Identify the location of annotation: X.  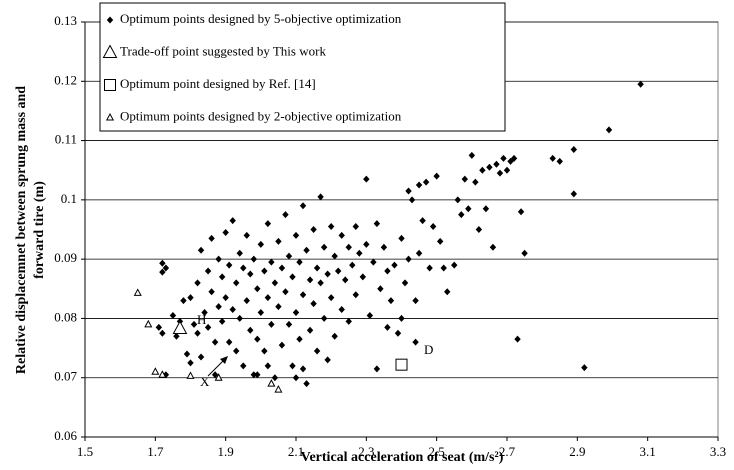
(205, 381).